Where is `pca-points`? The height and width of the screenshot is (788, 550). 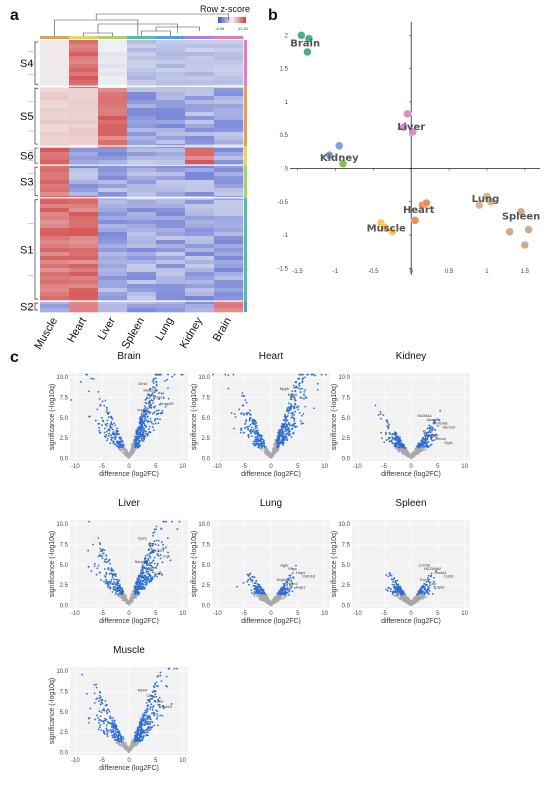
pca-points is located at coordinates (415, 140).